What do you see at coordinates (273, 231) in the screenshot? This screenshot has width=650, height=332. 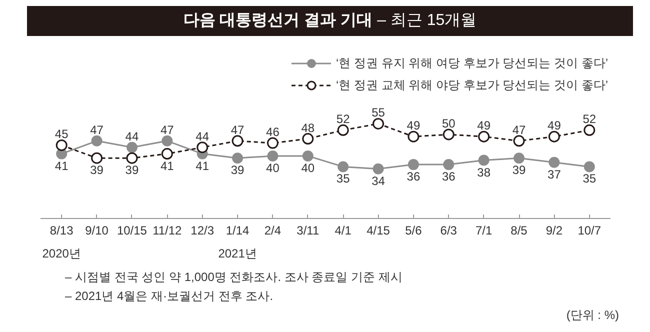 I see `x-tick-label: 2/4` at bounding box center [273, 231].